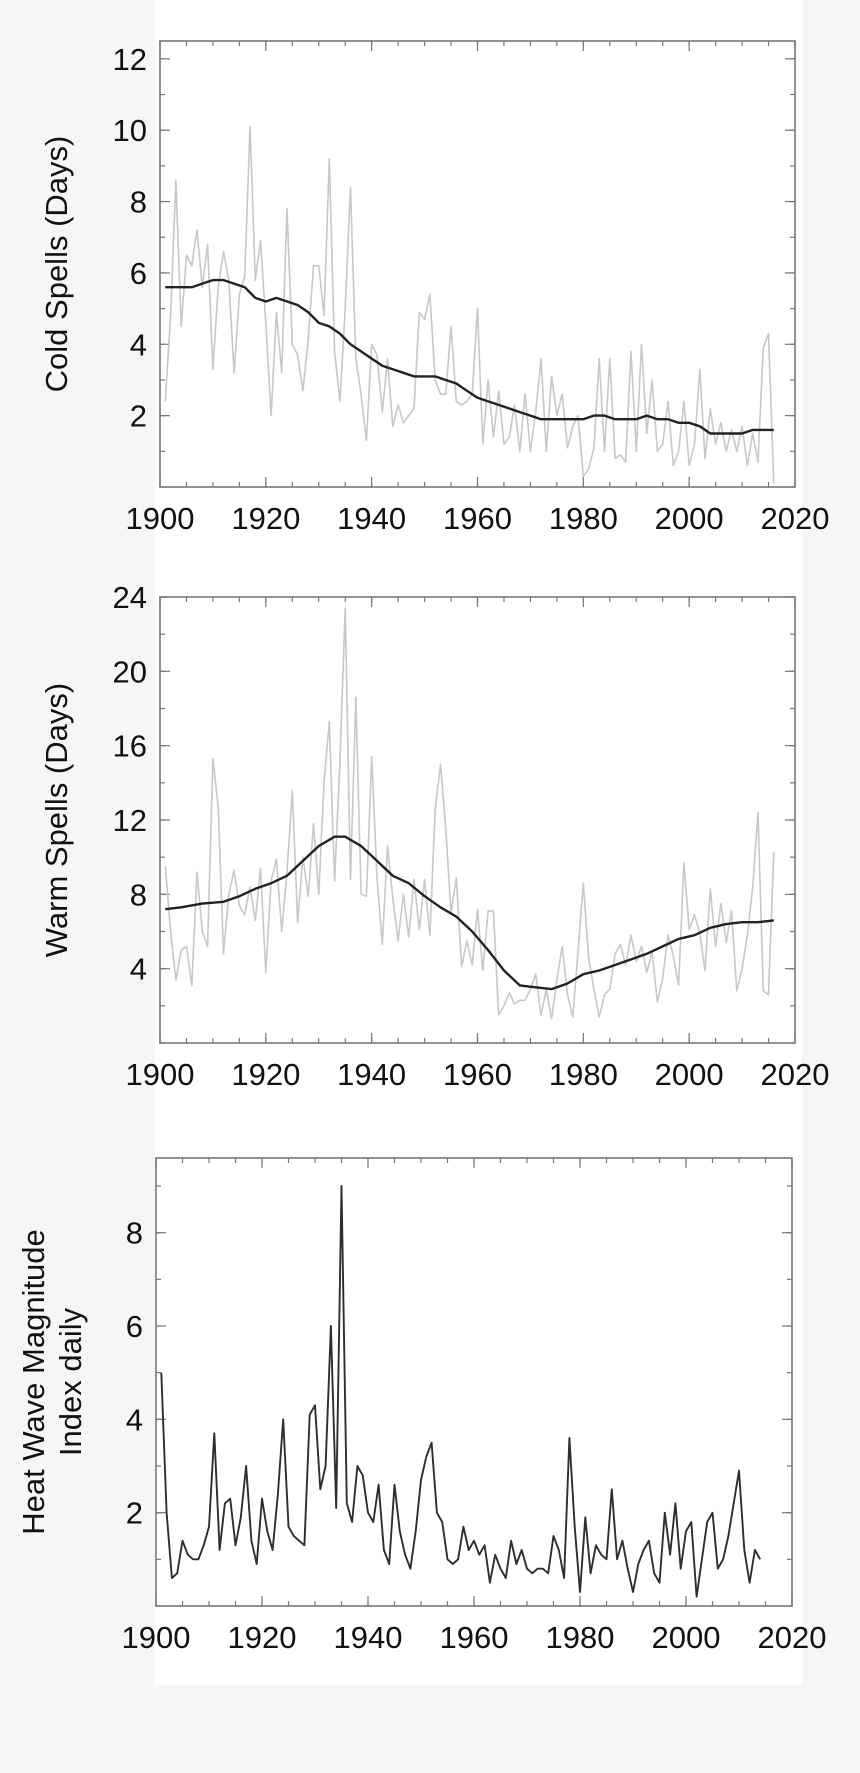  Describe the element at coordinates (130, 130) in the screenshot. I see `y-tick-label: 10` at that location.